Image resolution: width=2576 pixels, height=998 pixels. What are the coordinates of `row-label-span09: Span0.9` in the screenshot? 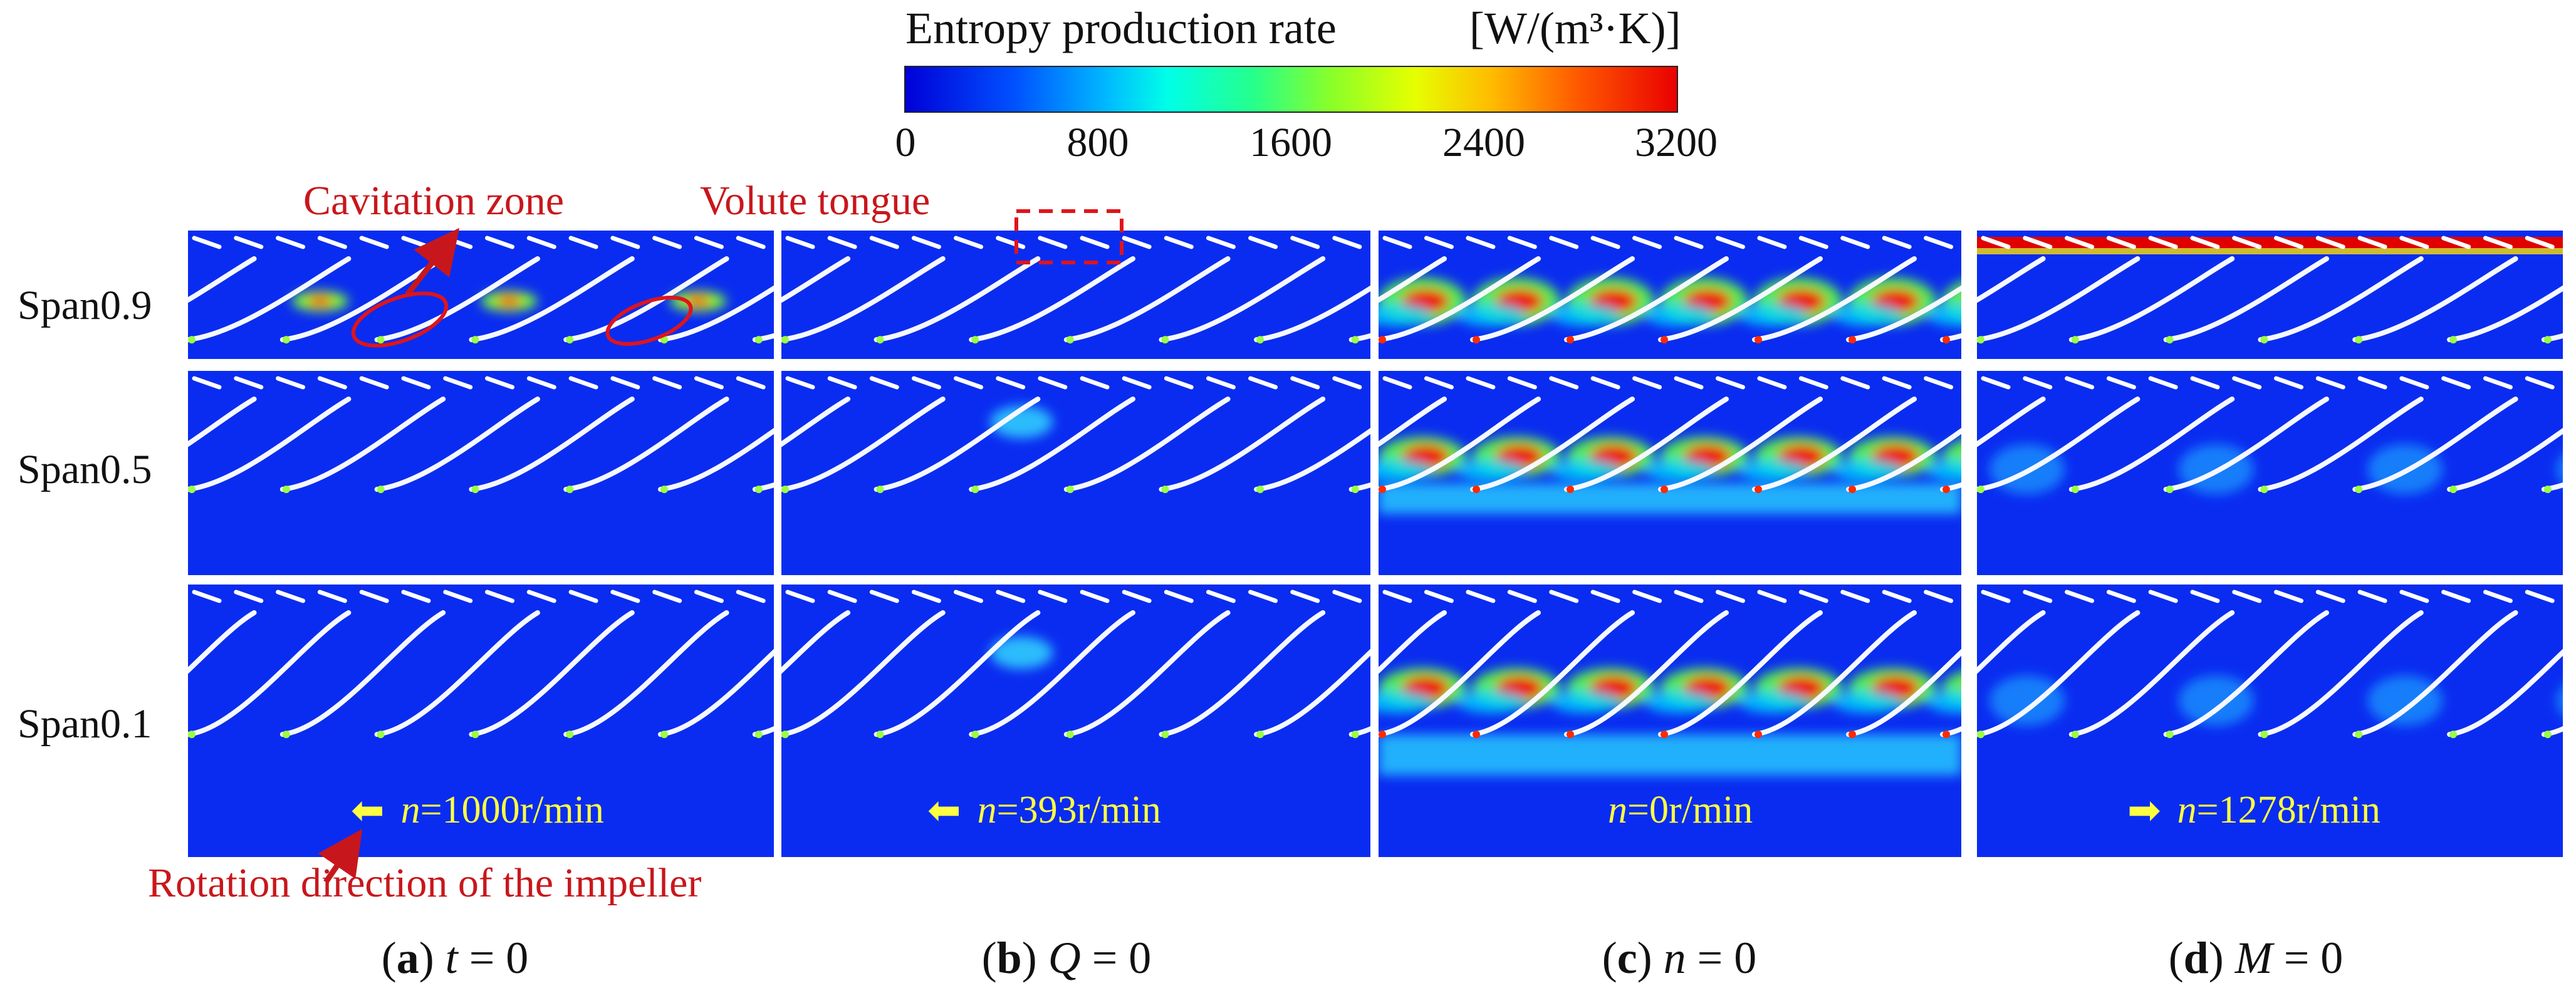 It's located at (85, 305).